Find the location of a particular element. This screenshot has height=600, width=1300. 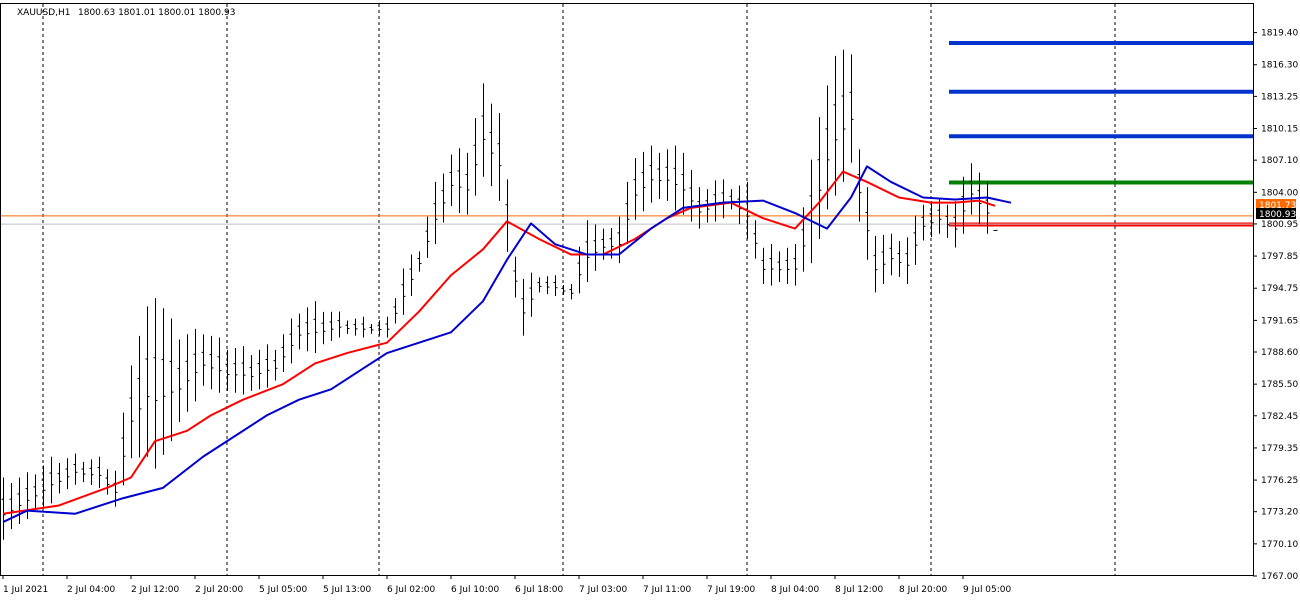

x-tick-label: 9 Jul 05:00 is located at coordinates (987, 590).